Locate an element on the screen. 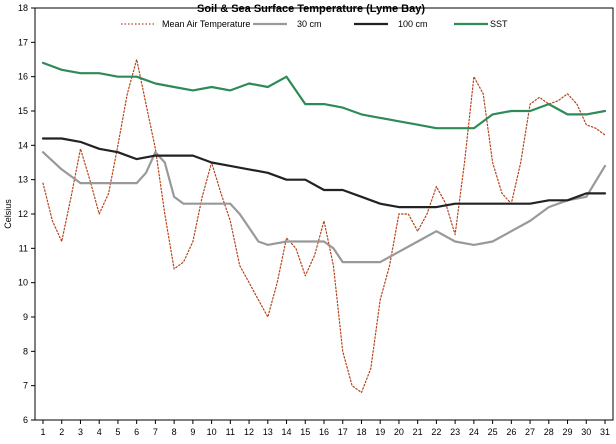 This screenshot has height=444, width=616. series-line-100-cm is located at coordinates (324, 173).